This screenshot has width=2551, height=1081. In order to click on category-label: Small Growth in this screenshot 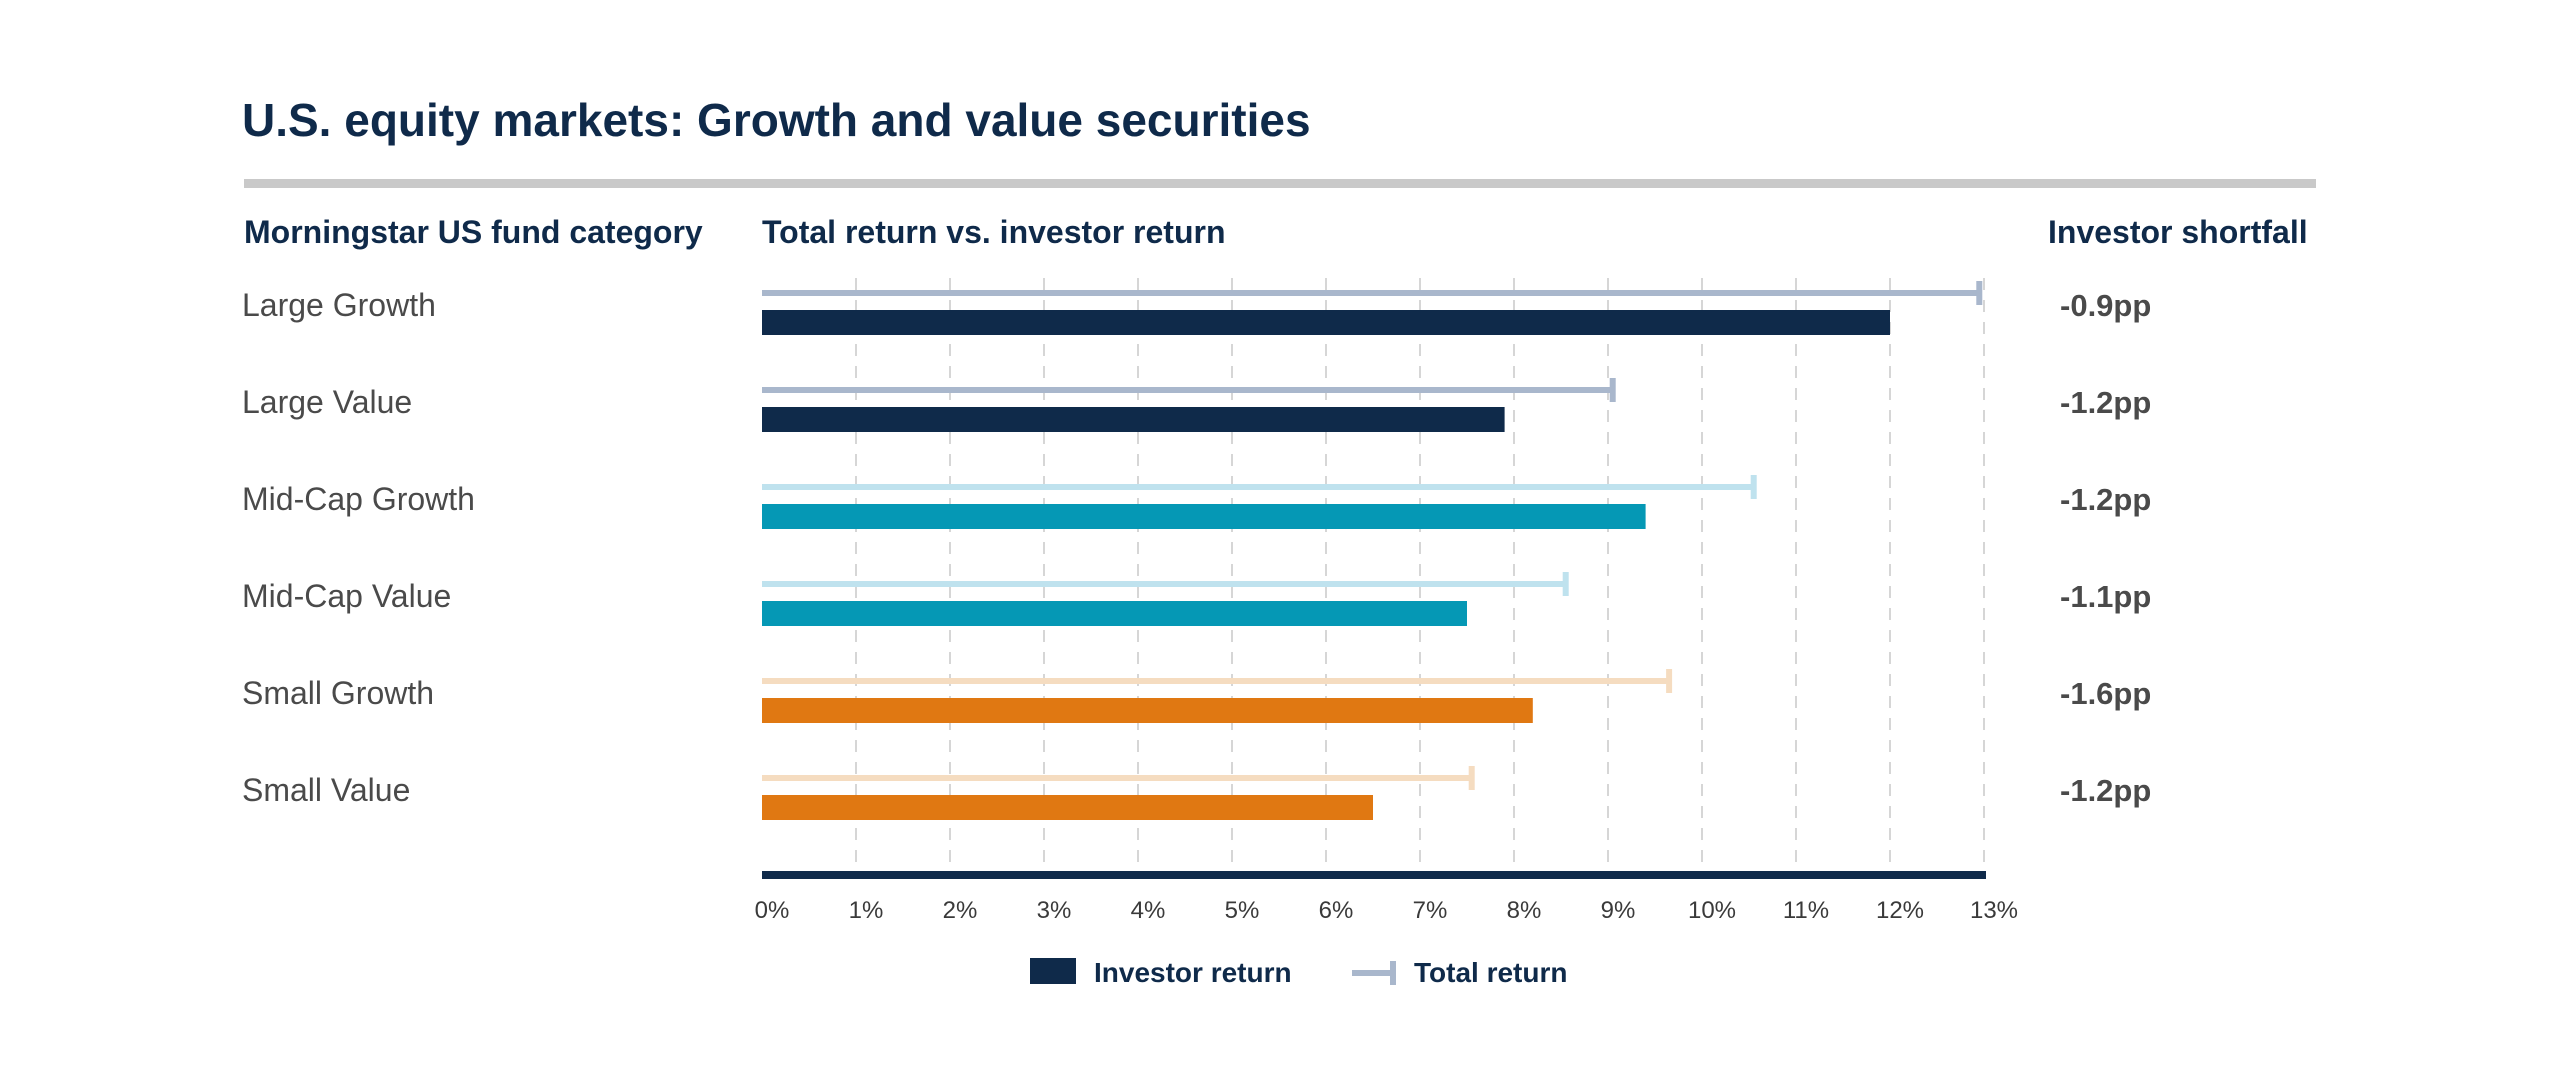, I will do `click(338, 693)`.